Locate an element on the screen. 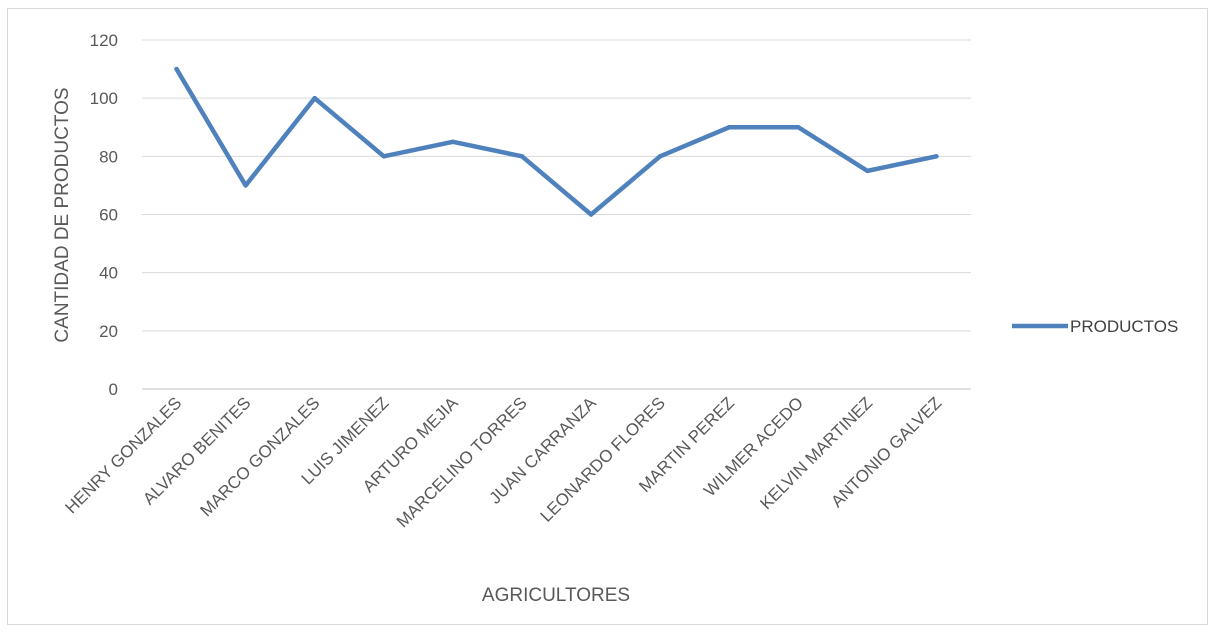 The height and width of the screenshot is (633, 1218). series-layer is located at coordinates (556, 141).